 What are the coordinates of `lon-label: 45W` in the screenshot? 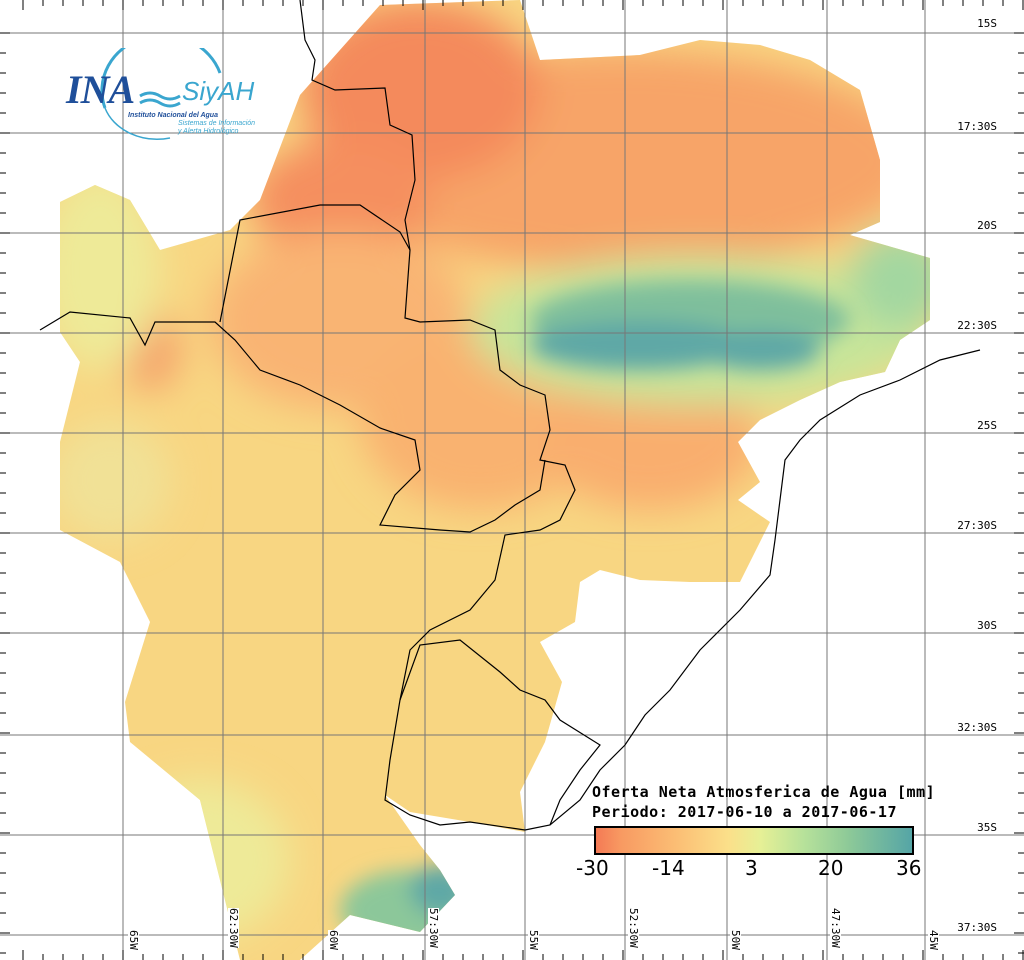 It's located at (933, 940).